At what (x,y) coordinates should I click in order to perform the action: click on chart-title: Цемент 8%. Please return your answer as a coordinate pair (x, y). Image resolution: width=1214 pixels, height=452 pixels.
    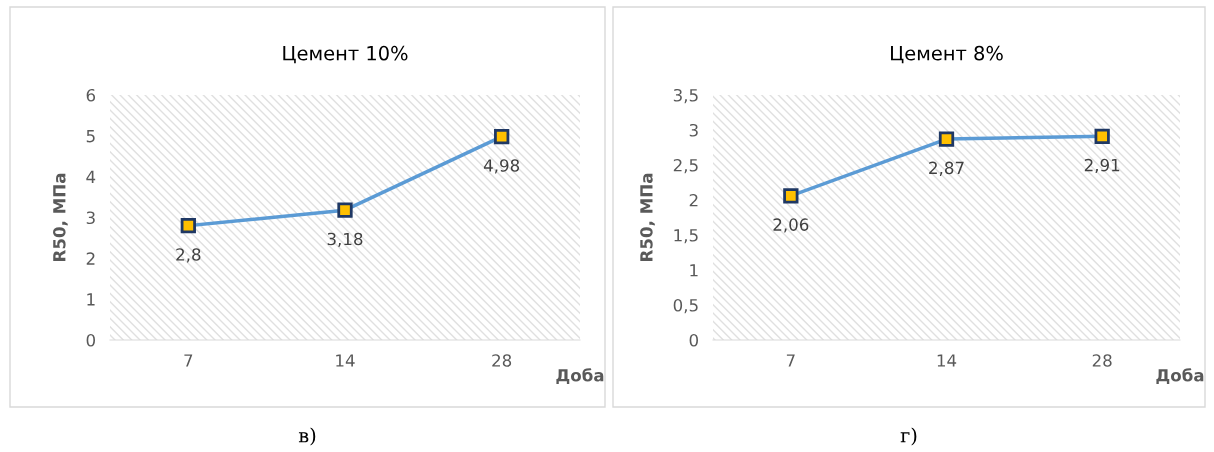
    Looking at the image, I should click on (947, 54).